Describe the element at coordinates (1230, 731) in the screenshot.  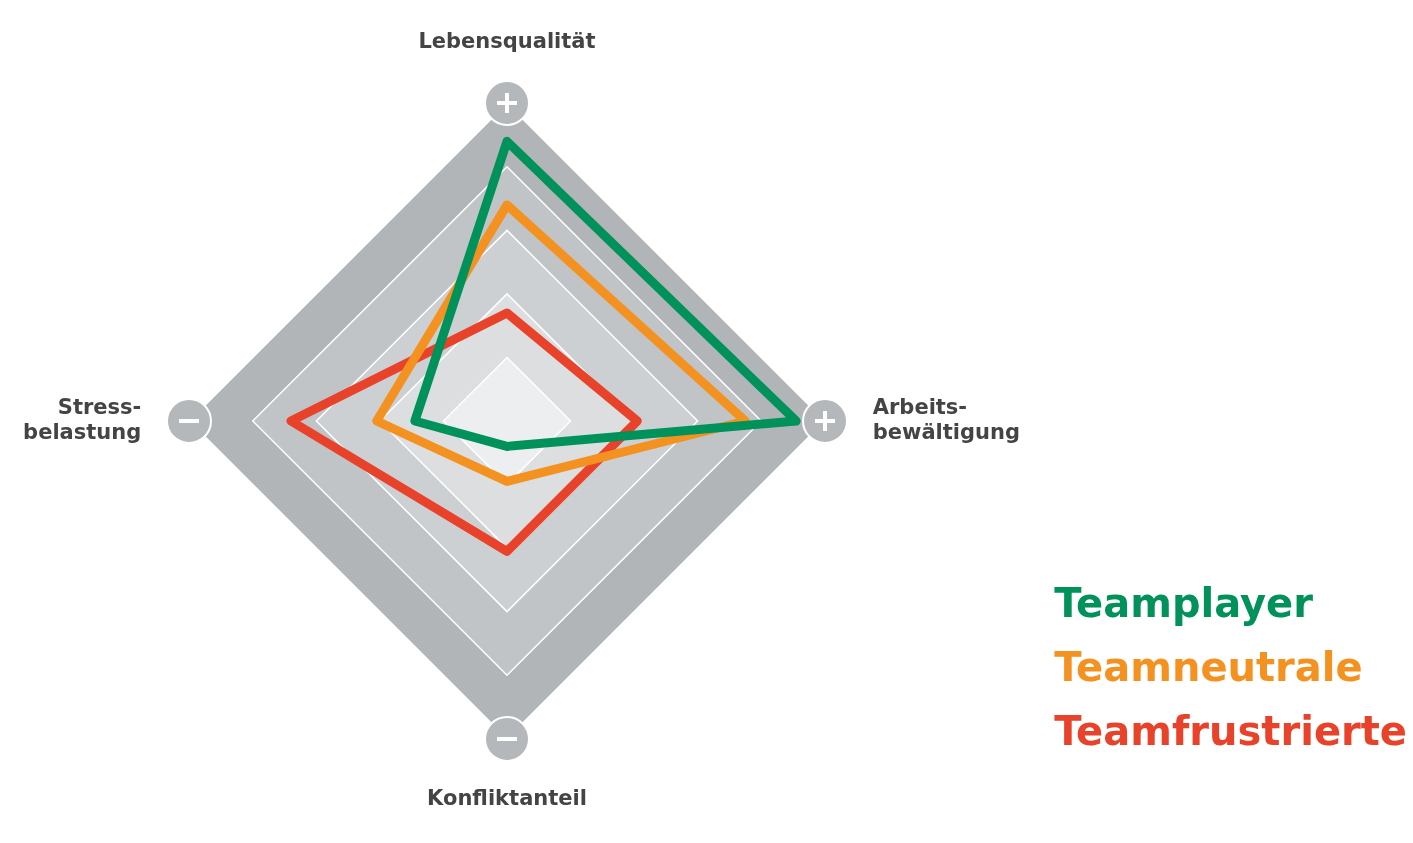
I see `text: Teamfrustrierte` at that location.